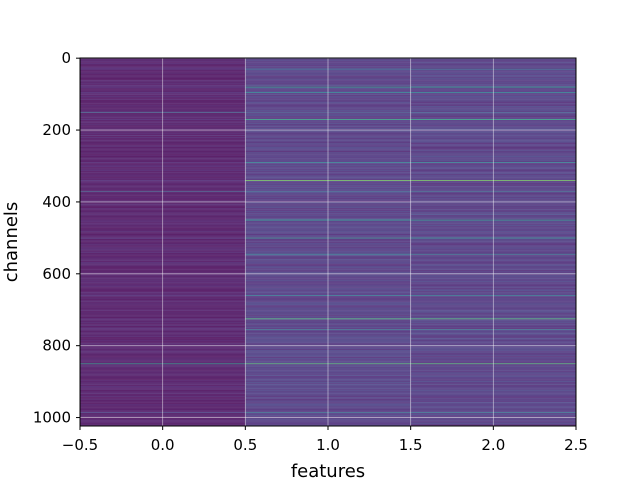 The image size is (640, 485). What do you see at coordinates (56, 130) in the screenshot?
I see `y-tick-label: 200` at bounding box center [56, 130].